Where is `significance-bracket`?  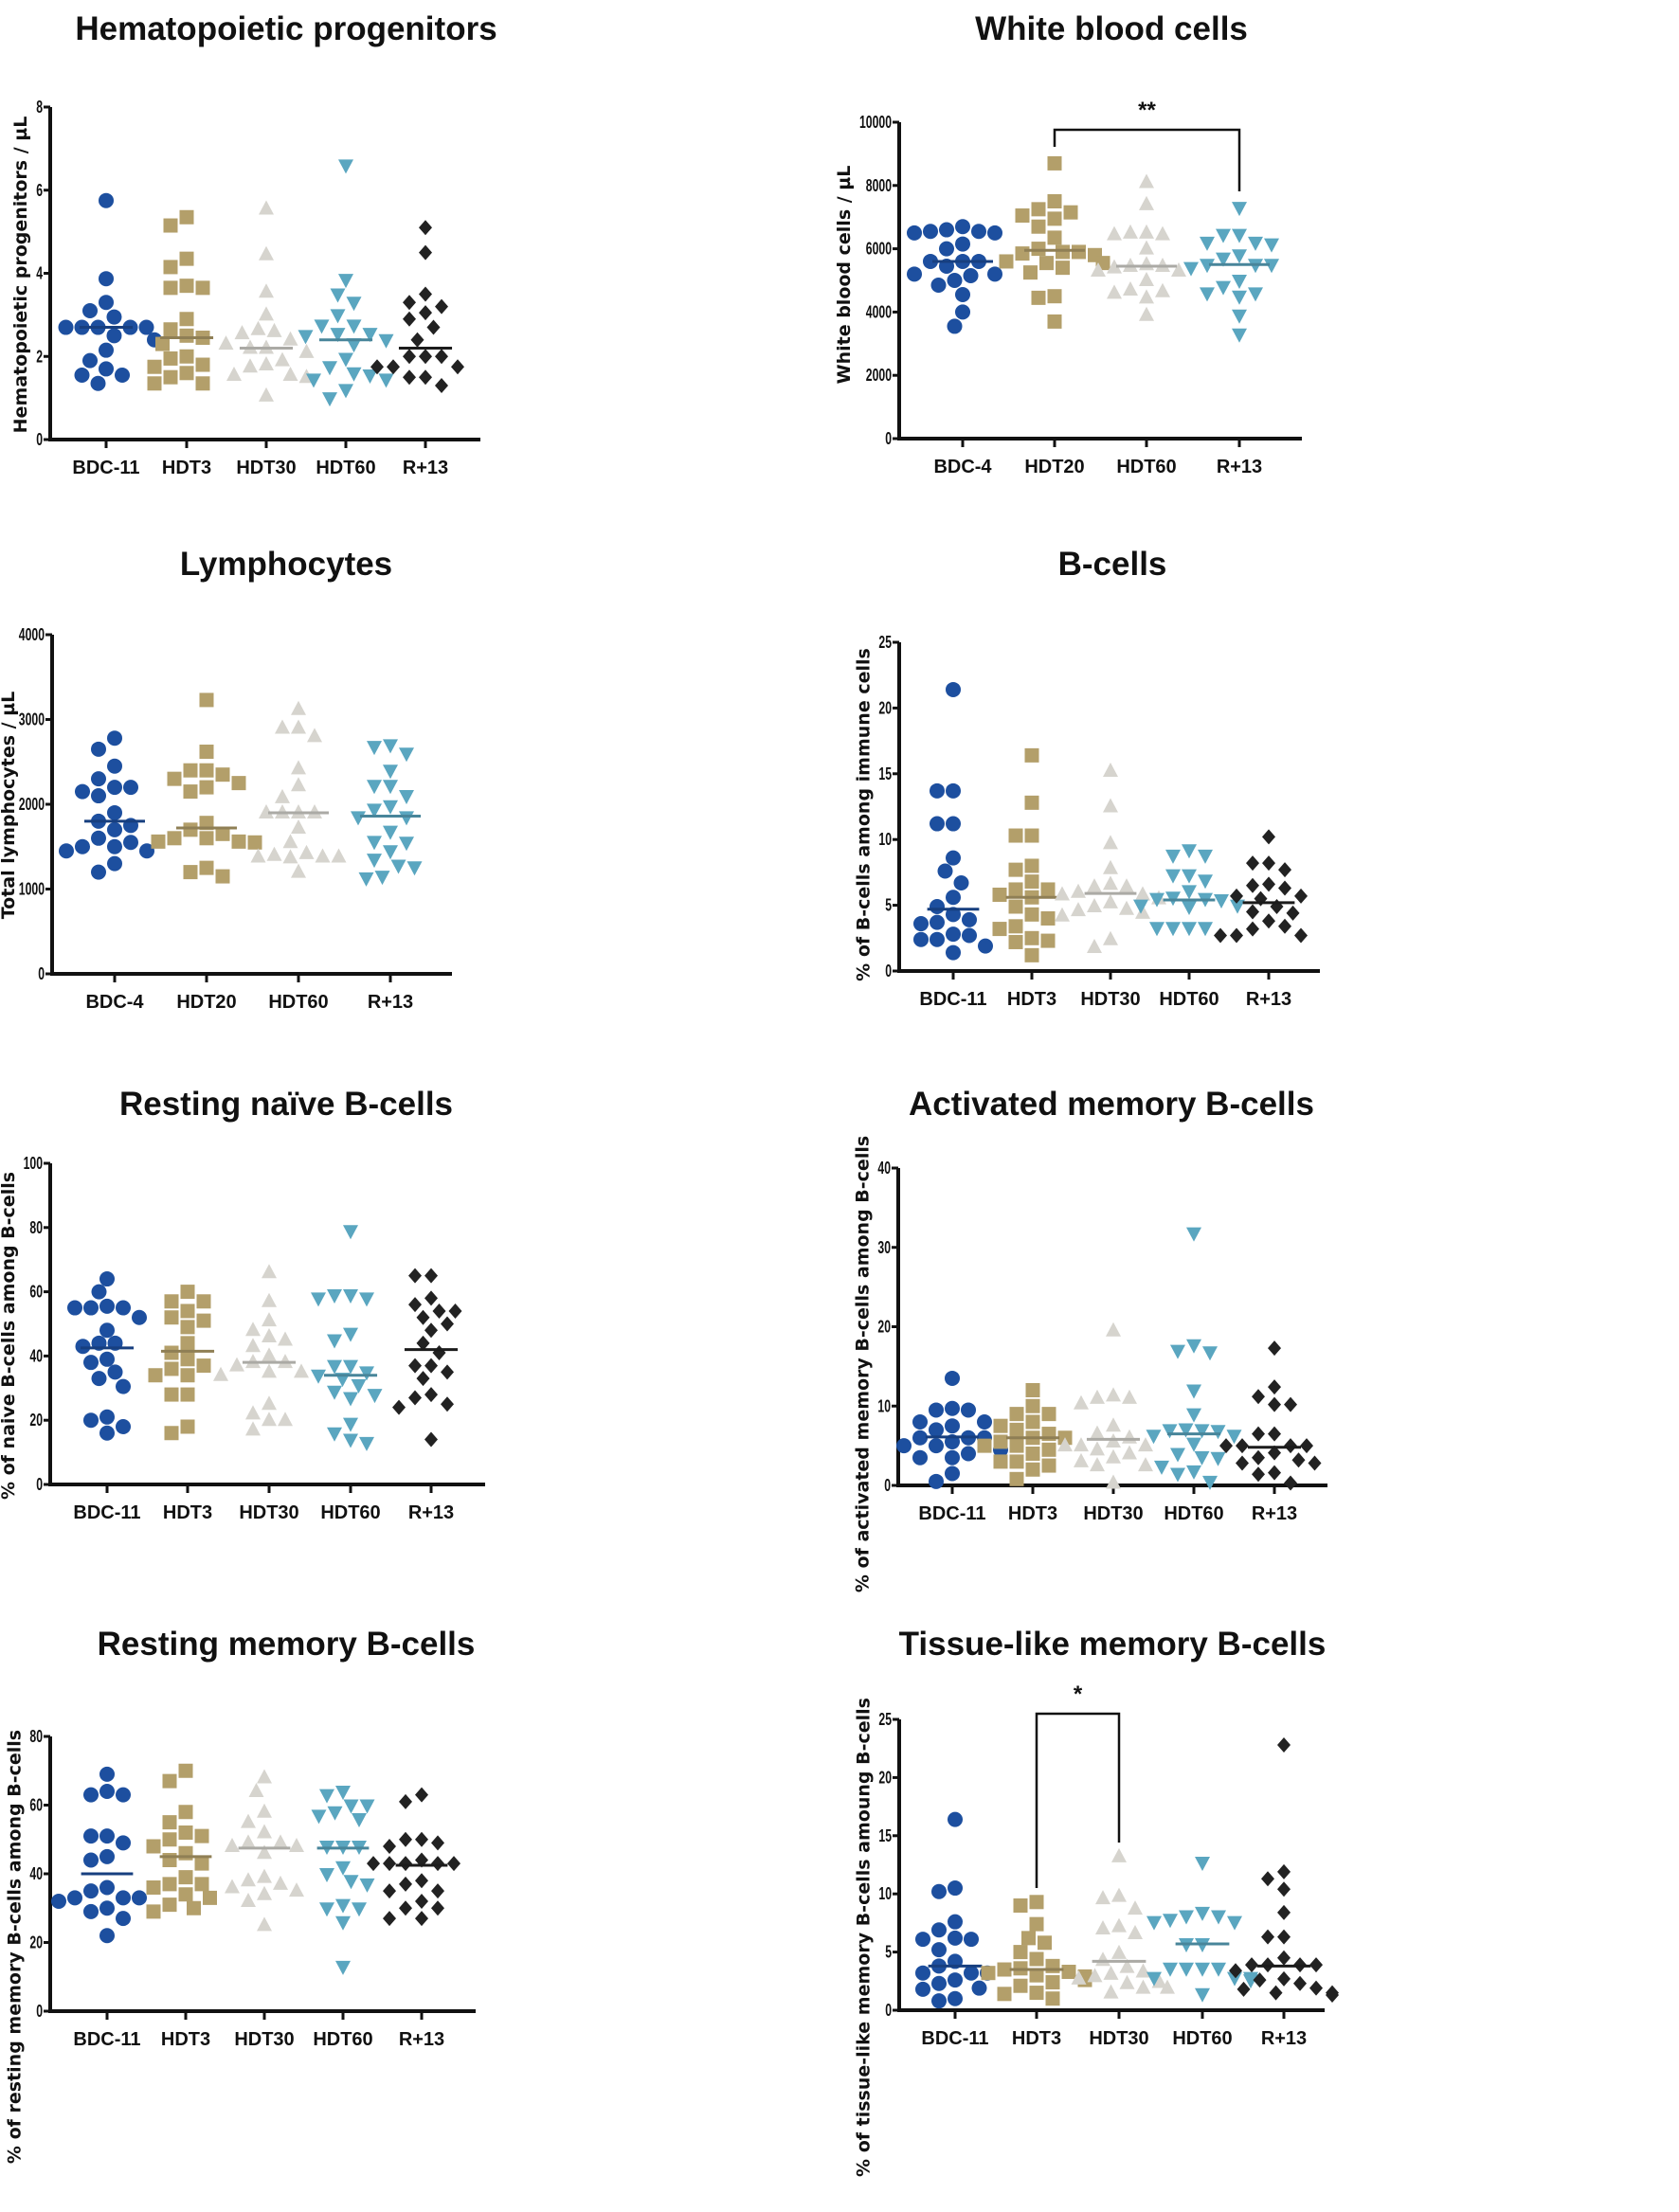 significance-bracket is located at coordinates (1078, 1800).